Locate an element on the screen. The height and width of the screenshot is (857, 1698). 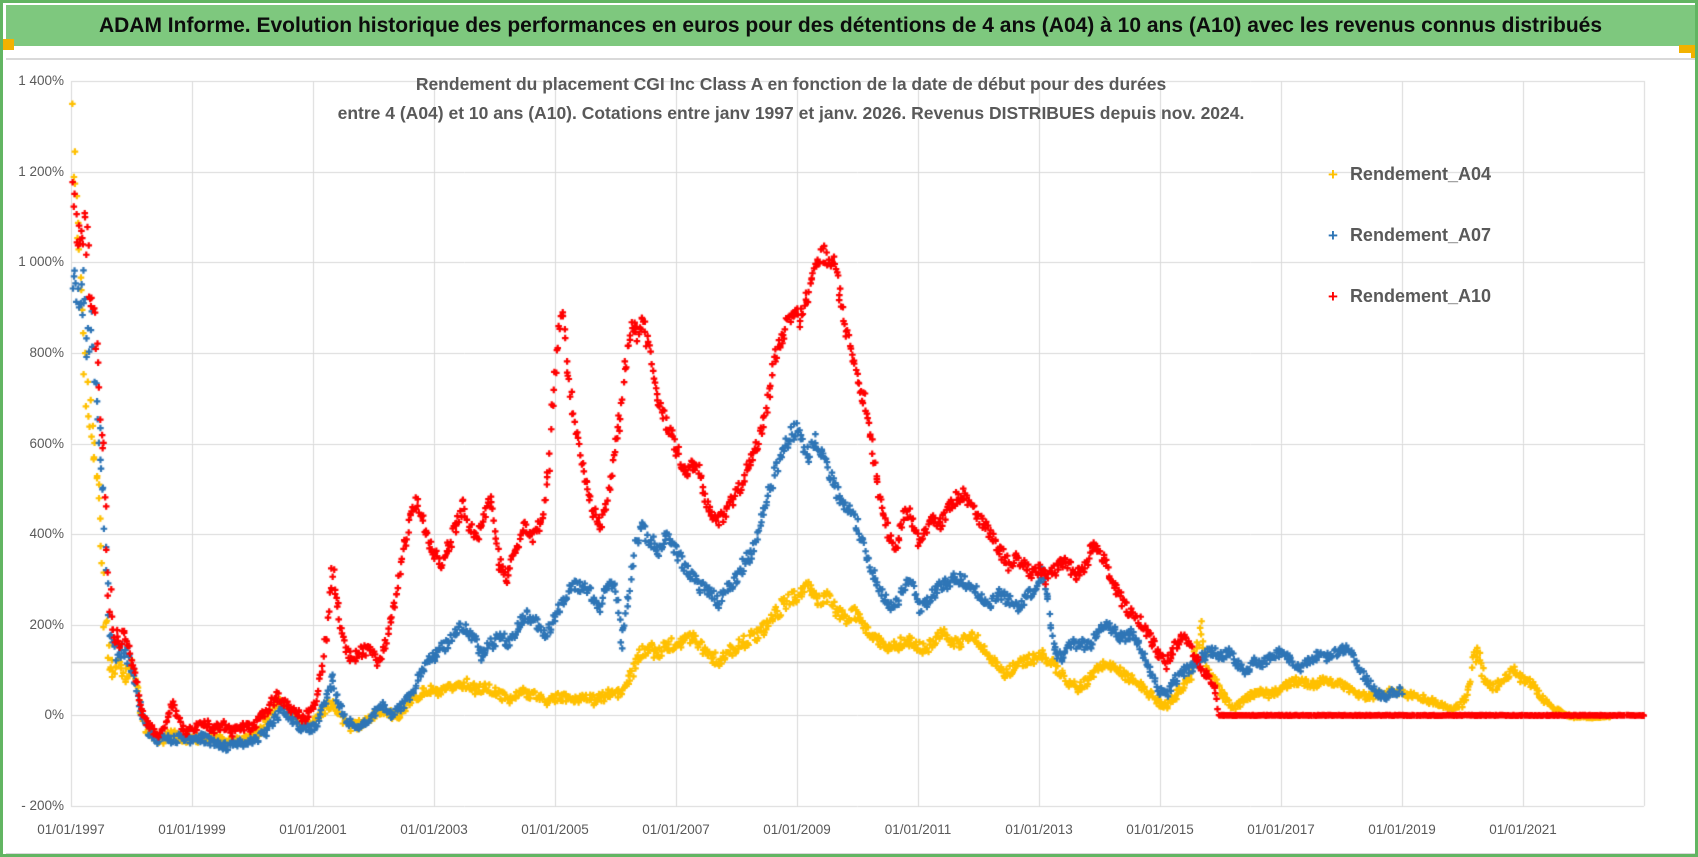
x-tick-label: 01/01/1999 is located at coordinates (192, 829).